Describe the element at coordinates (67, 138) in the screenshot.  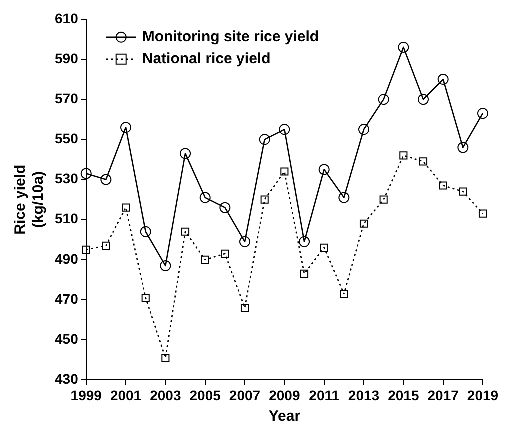
I see `y-tick-label: 550` at that location.